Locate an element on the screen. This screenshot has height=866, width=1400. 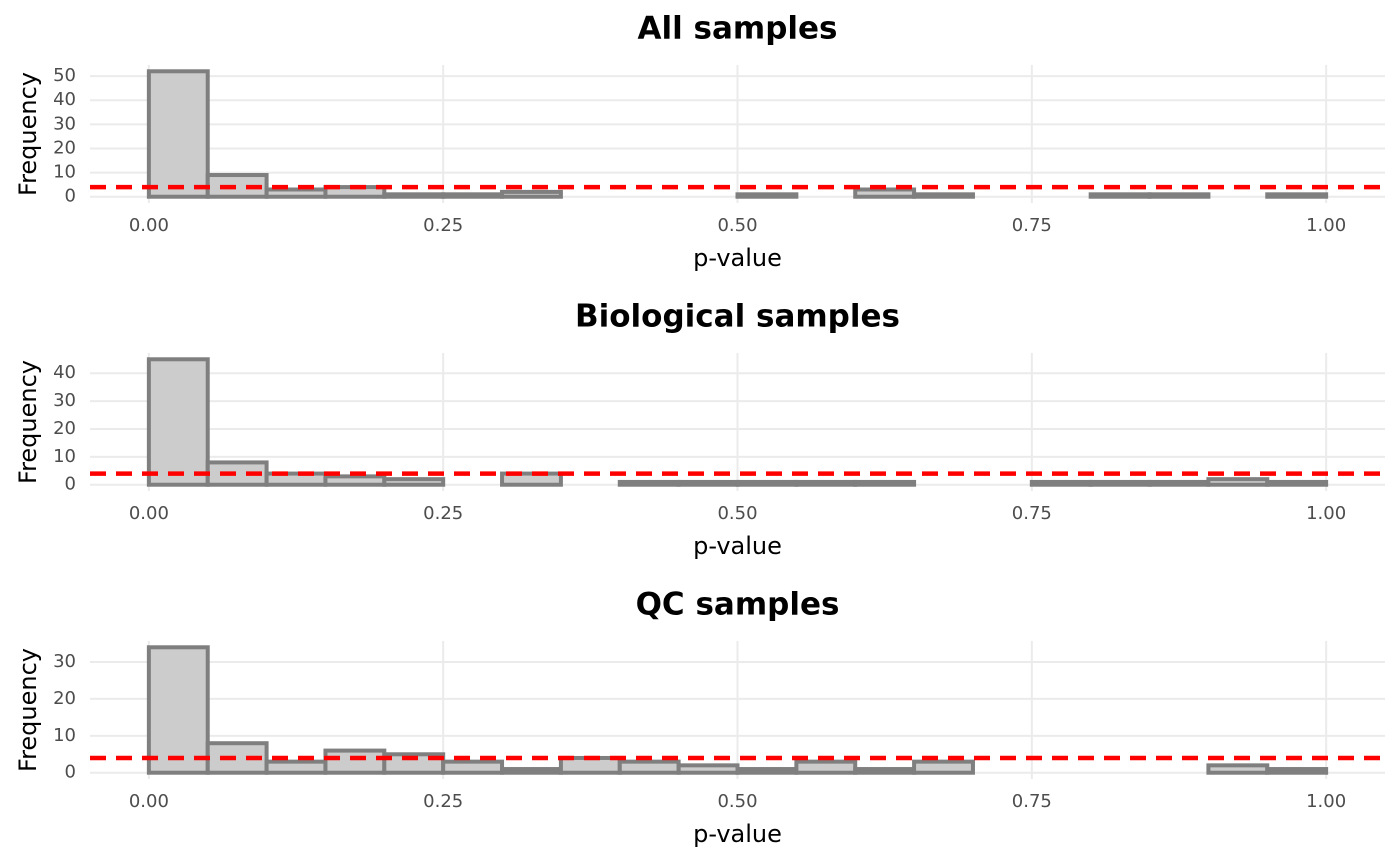
chart-title: Biological samples is located at coordinates (737, 317).